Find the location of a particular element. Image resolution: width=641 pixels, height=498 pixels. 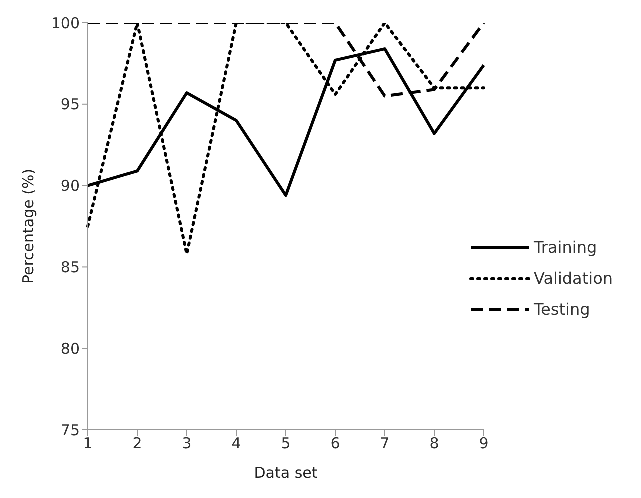

legend-label: Validation is located at coordinates (573, 278).